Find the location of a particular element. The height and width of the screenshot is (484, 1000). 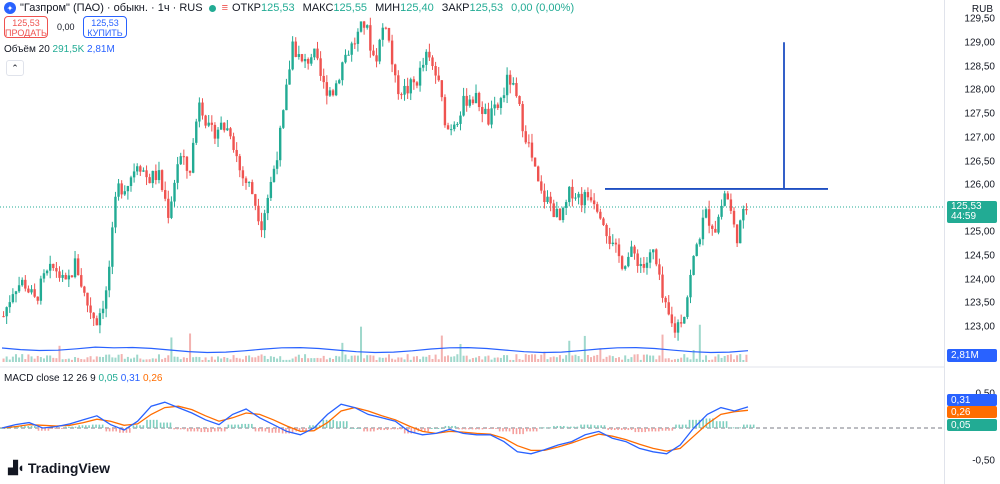

symbol-title: "Газпром" (ПАО) · обыкн. · 1ч · RUS is located at coordinates (111, 8).